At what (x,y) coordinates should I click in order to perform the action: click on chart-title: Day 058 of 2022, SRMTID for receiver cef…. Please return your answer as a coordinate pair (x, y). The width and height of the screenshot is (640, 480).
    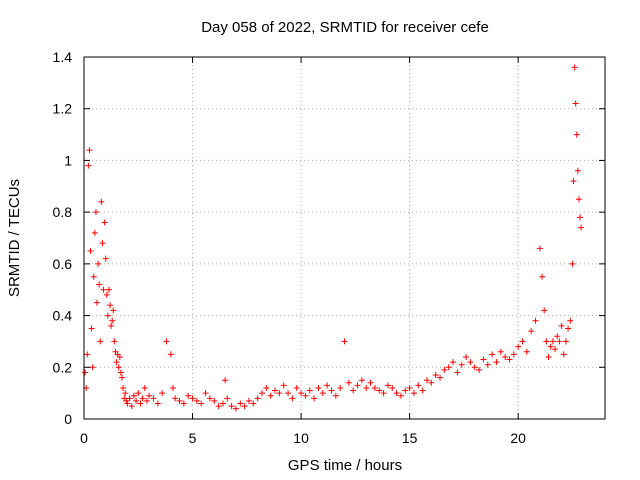
    Looking at the image, I should click on (345, 27).